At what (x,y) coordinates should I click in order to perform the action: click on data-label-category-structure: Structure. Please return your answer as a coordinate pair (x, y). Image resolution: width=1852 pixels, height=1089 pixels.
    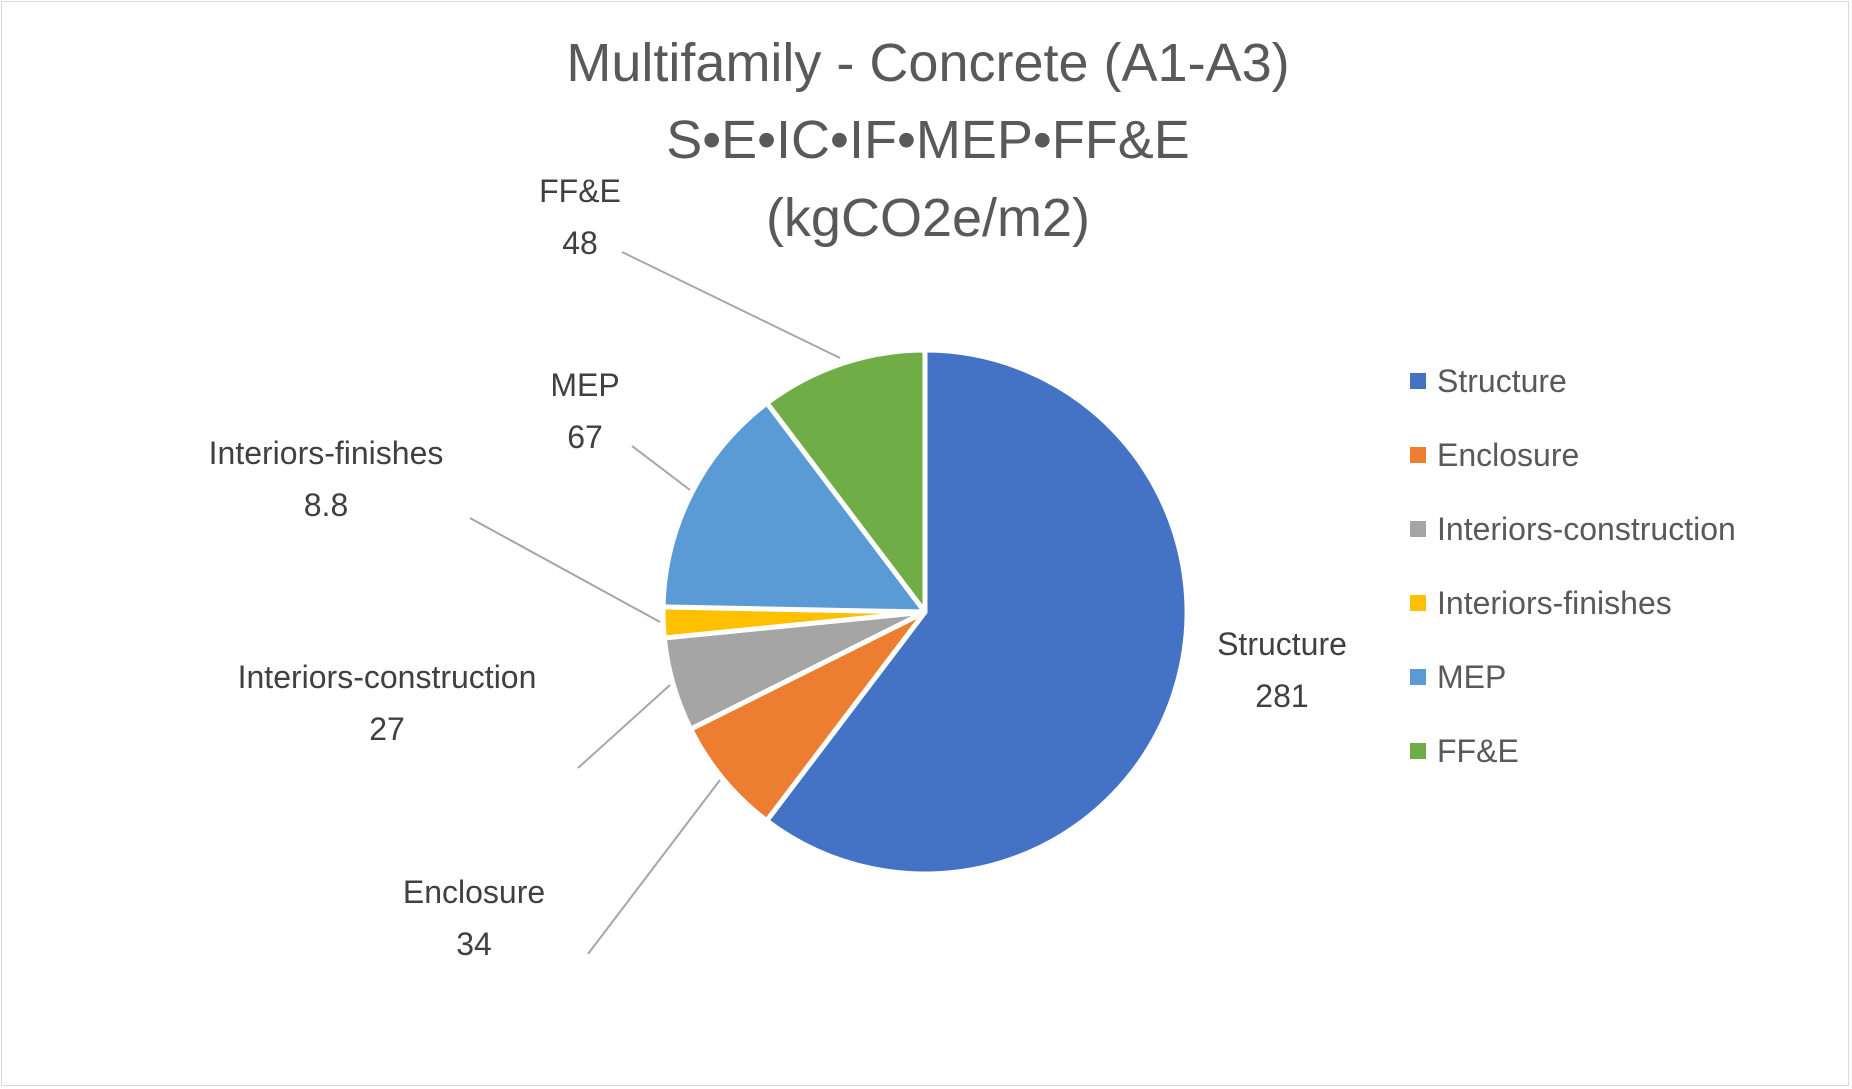
    Looking at the image, I should click on (1282, 644).